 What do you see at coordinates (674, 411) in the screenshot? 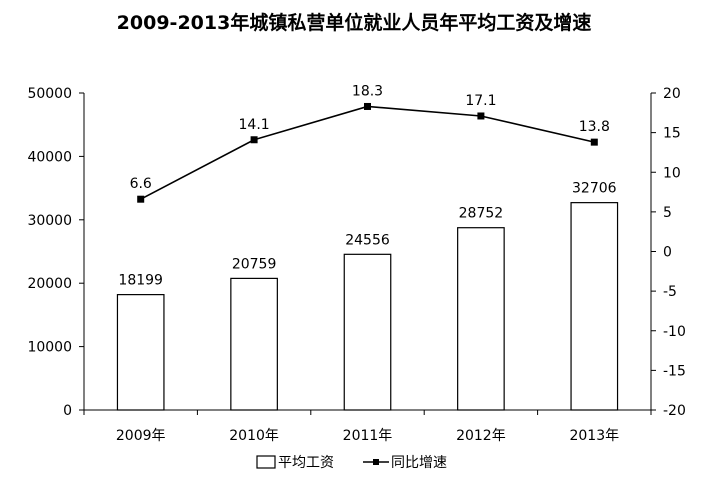
I see `y-right-tick-label: -20` at bounding box center [674, 411].